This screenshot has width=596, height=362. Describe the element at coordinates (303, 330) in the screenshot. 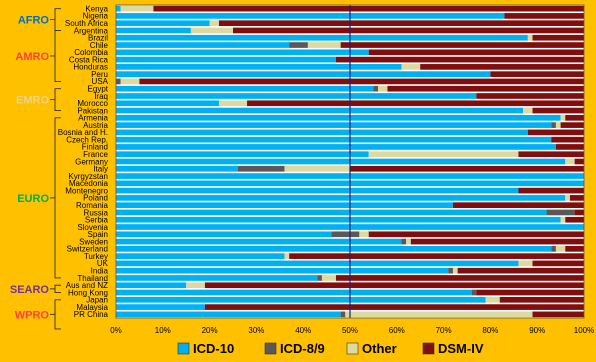

I see `x-tick-label-40-pct: 40%` at that location.